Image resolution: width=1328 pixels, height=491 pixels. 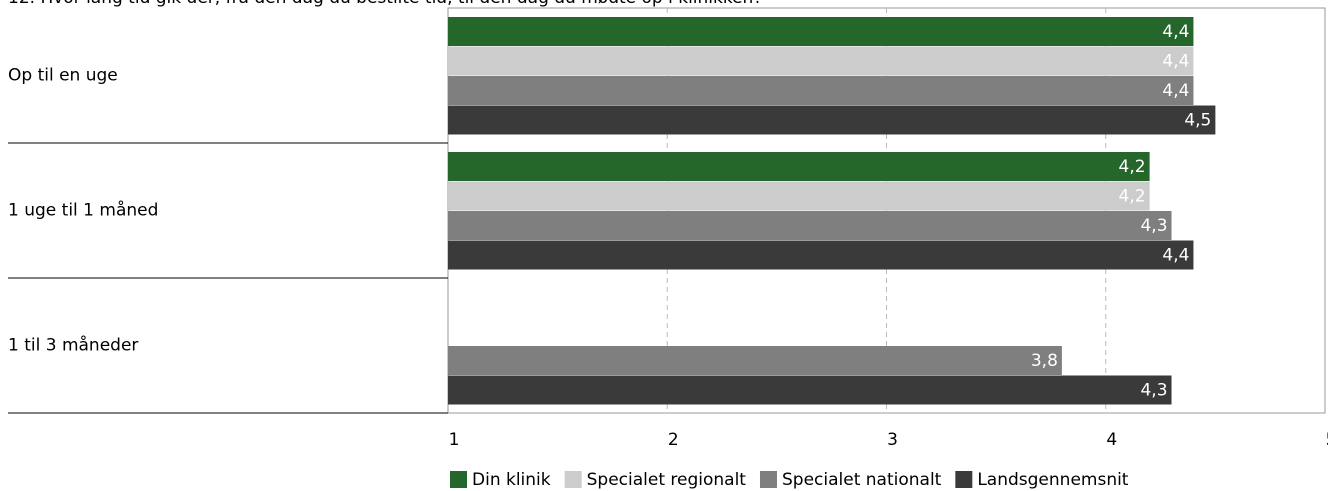 I want to click on x-tick-label: 2, so click(x=673, y=440).